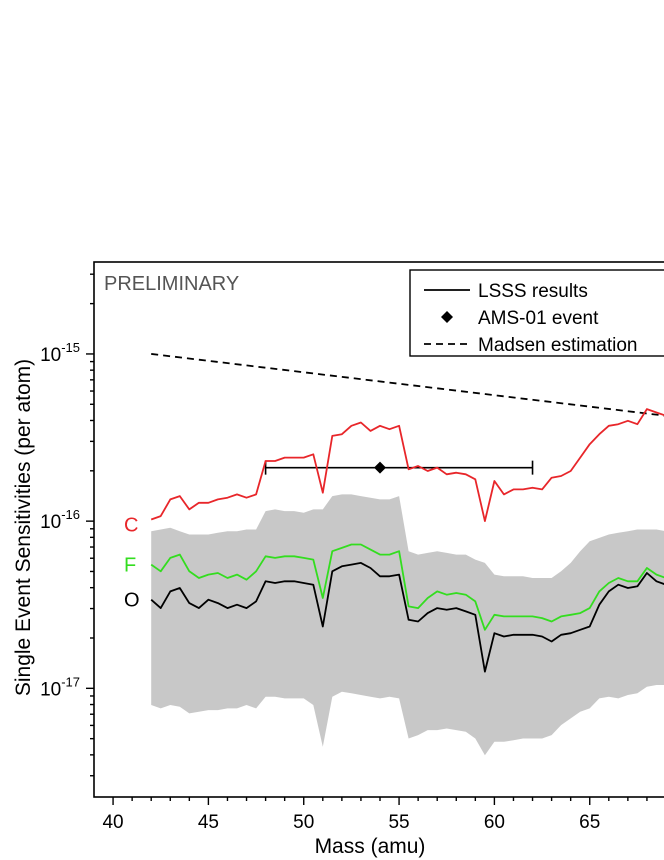  I want to click on x-tick-label: 65, so click(589, 822).